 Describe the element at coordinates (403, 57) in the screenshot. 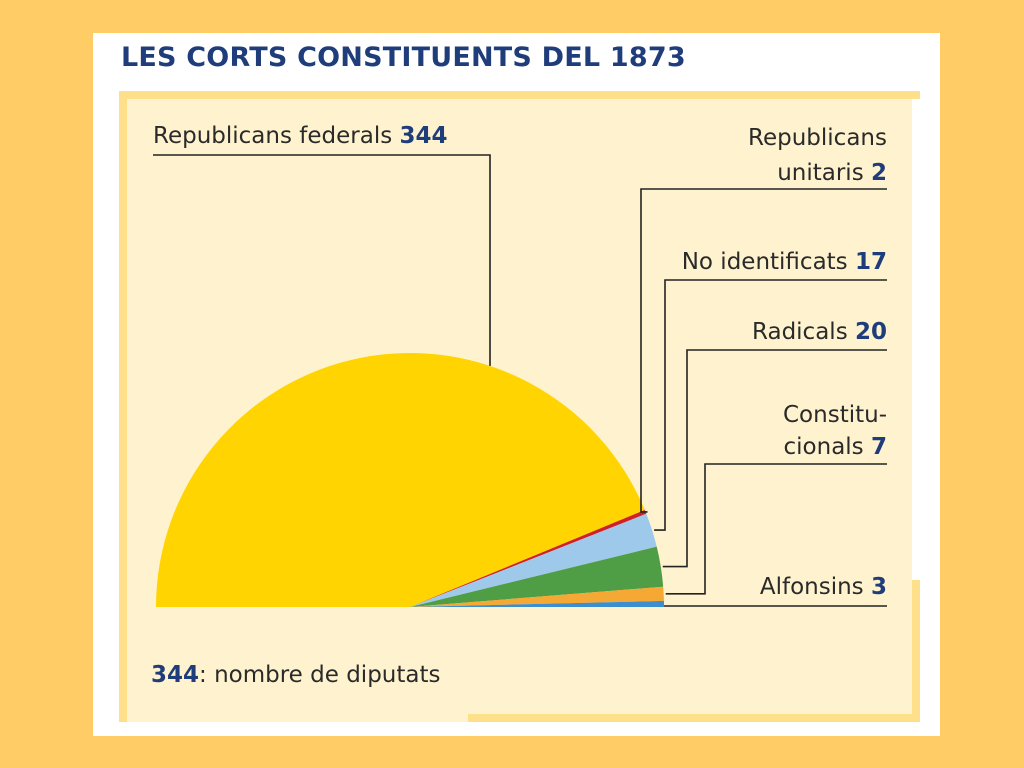

I see `chart-title: LES CORTS CONSTITUENTS DEL 1873` at that location.